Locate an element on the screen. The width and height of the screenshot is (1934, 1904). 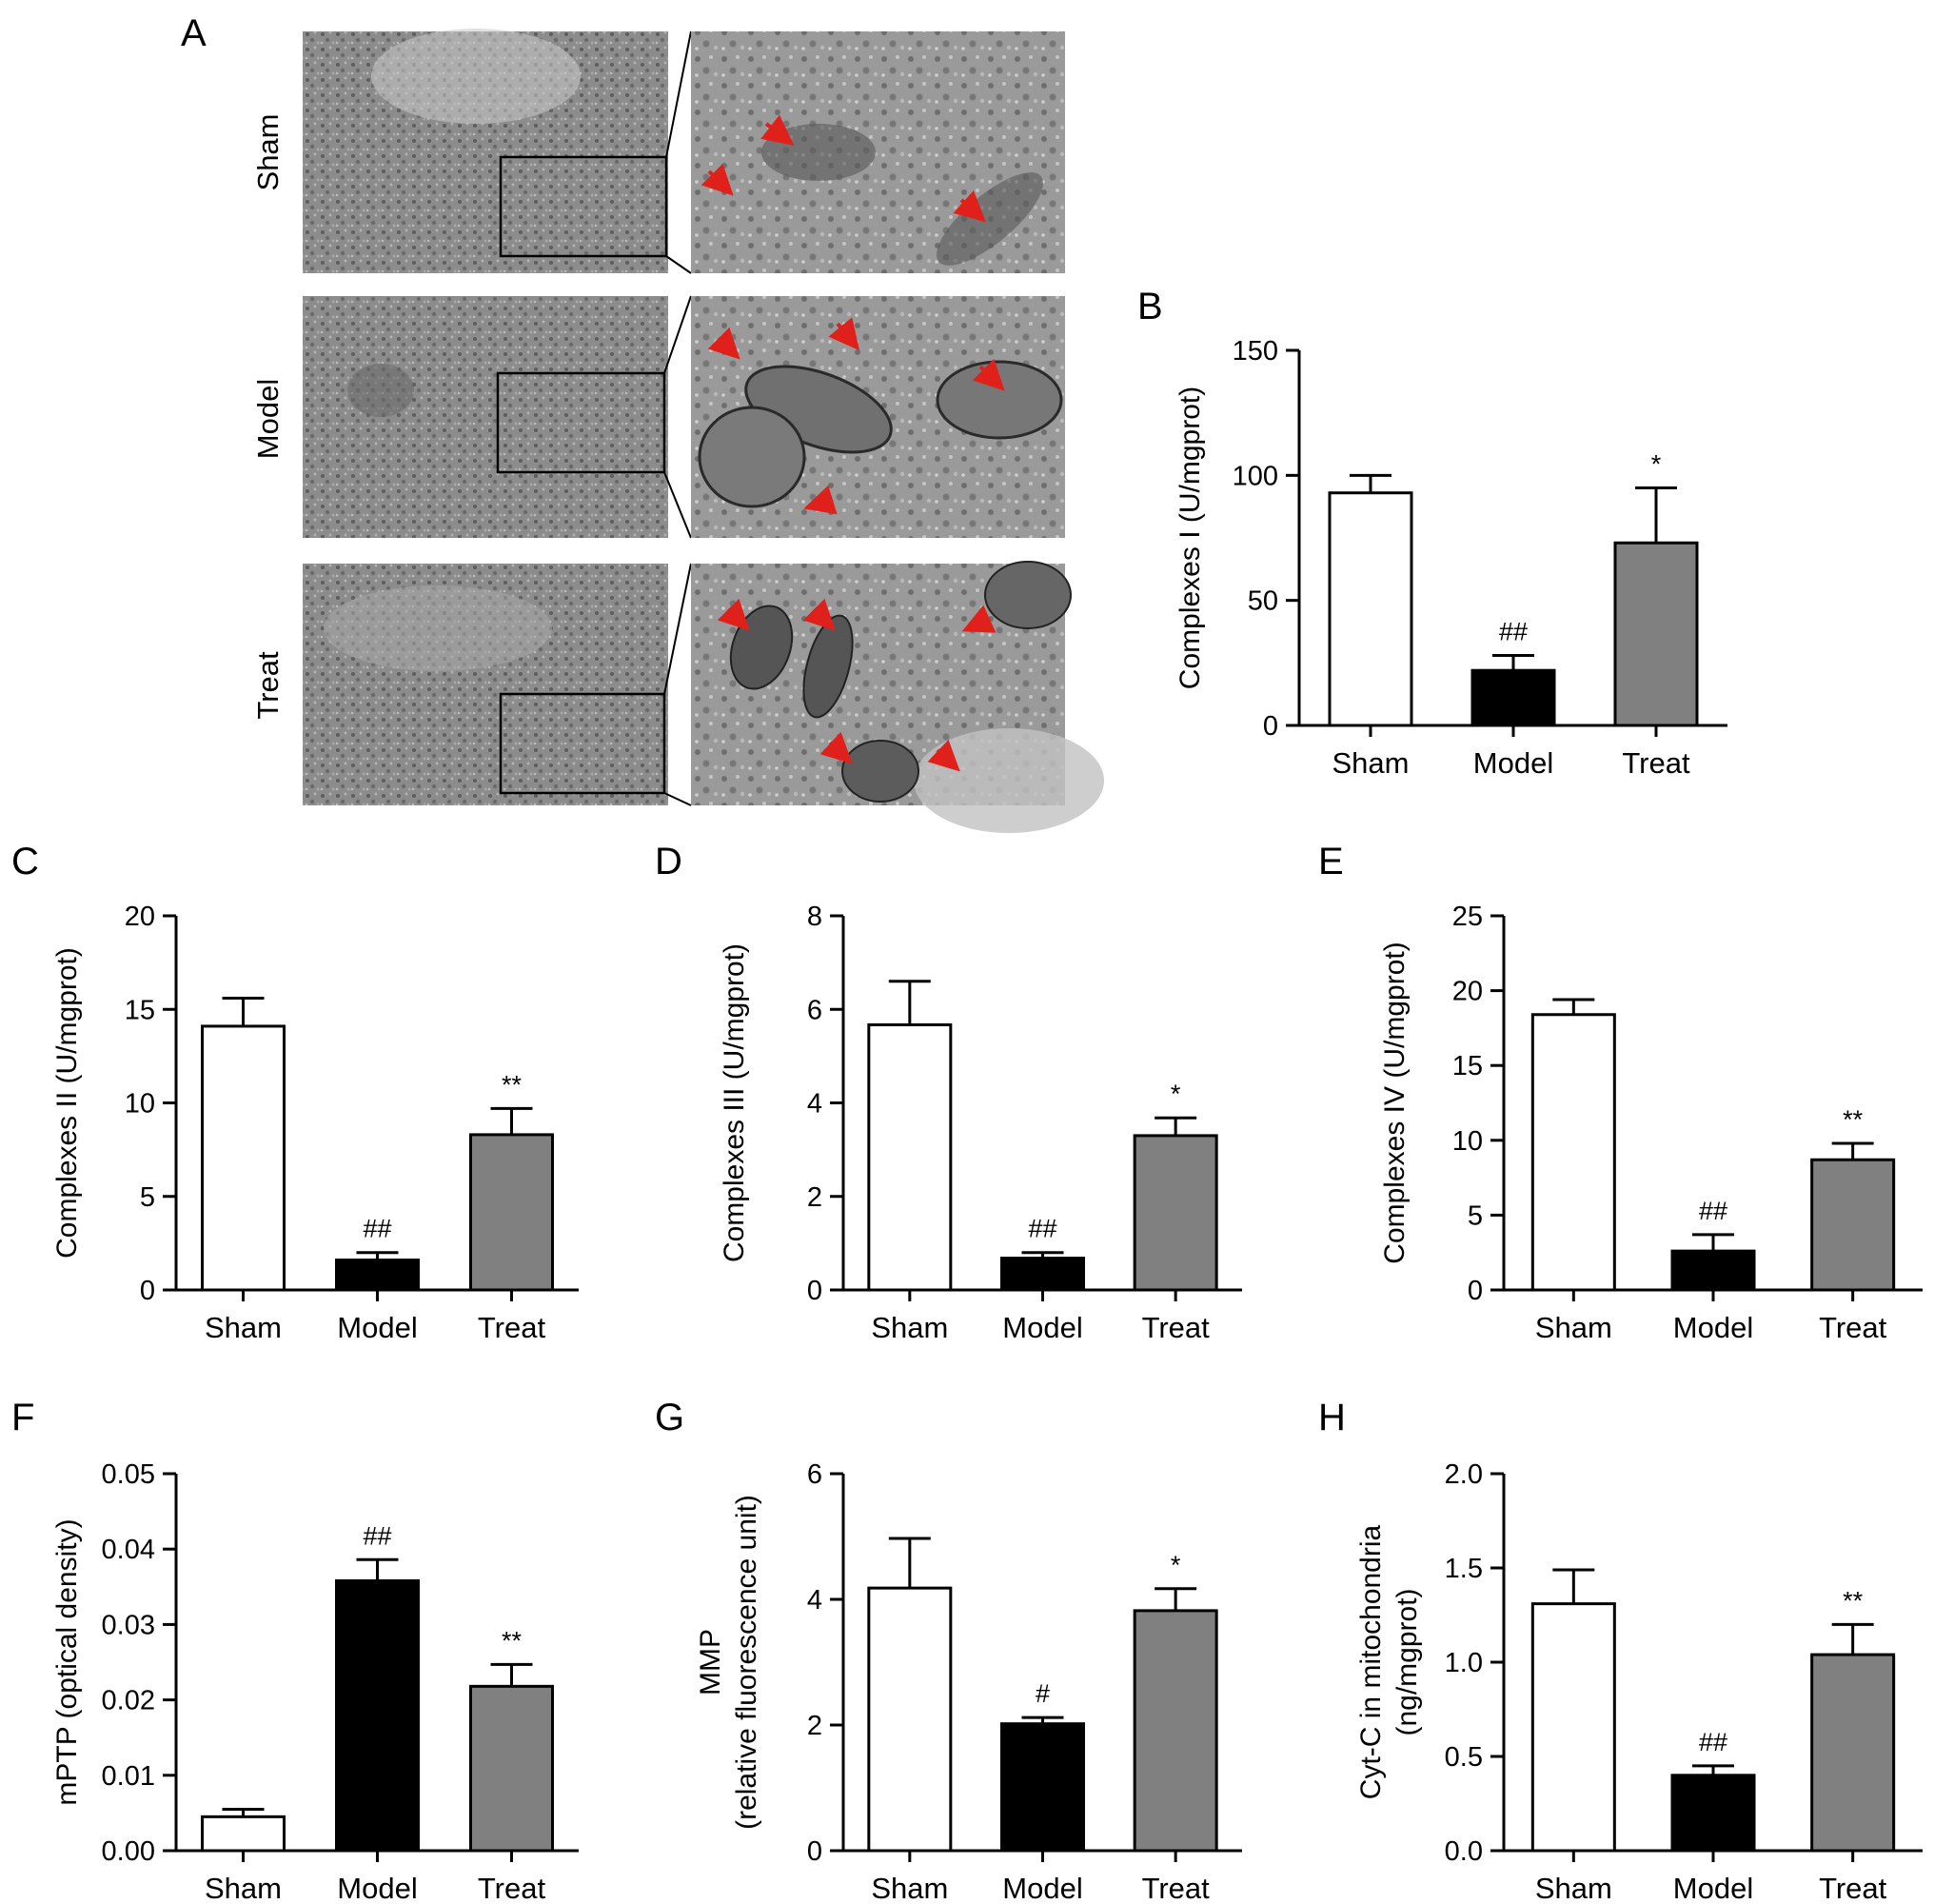
y-tick-label: 0.04 is located at coordinates (128, 1550).